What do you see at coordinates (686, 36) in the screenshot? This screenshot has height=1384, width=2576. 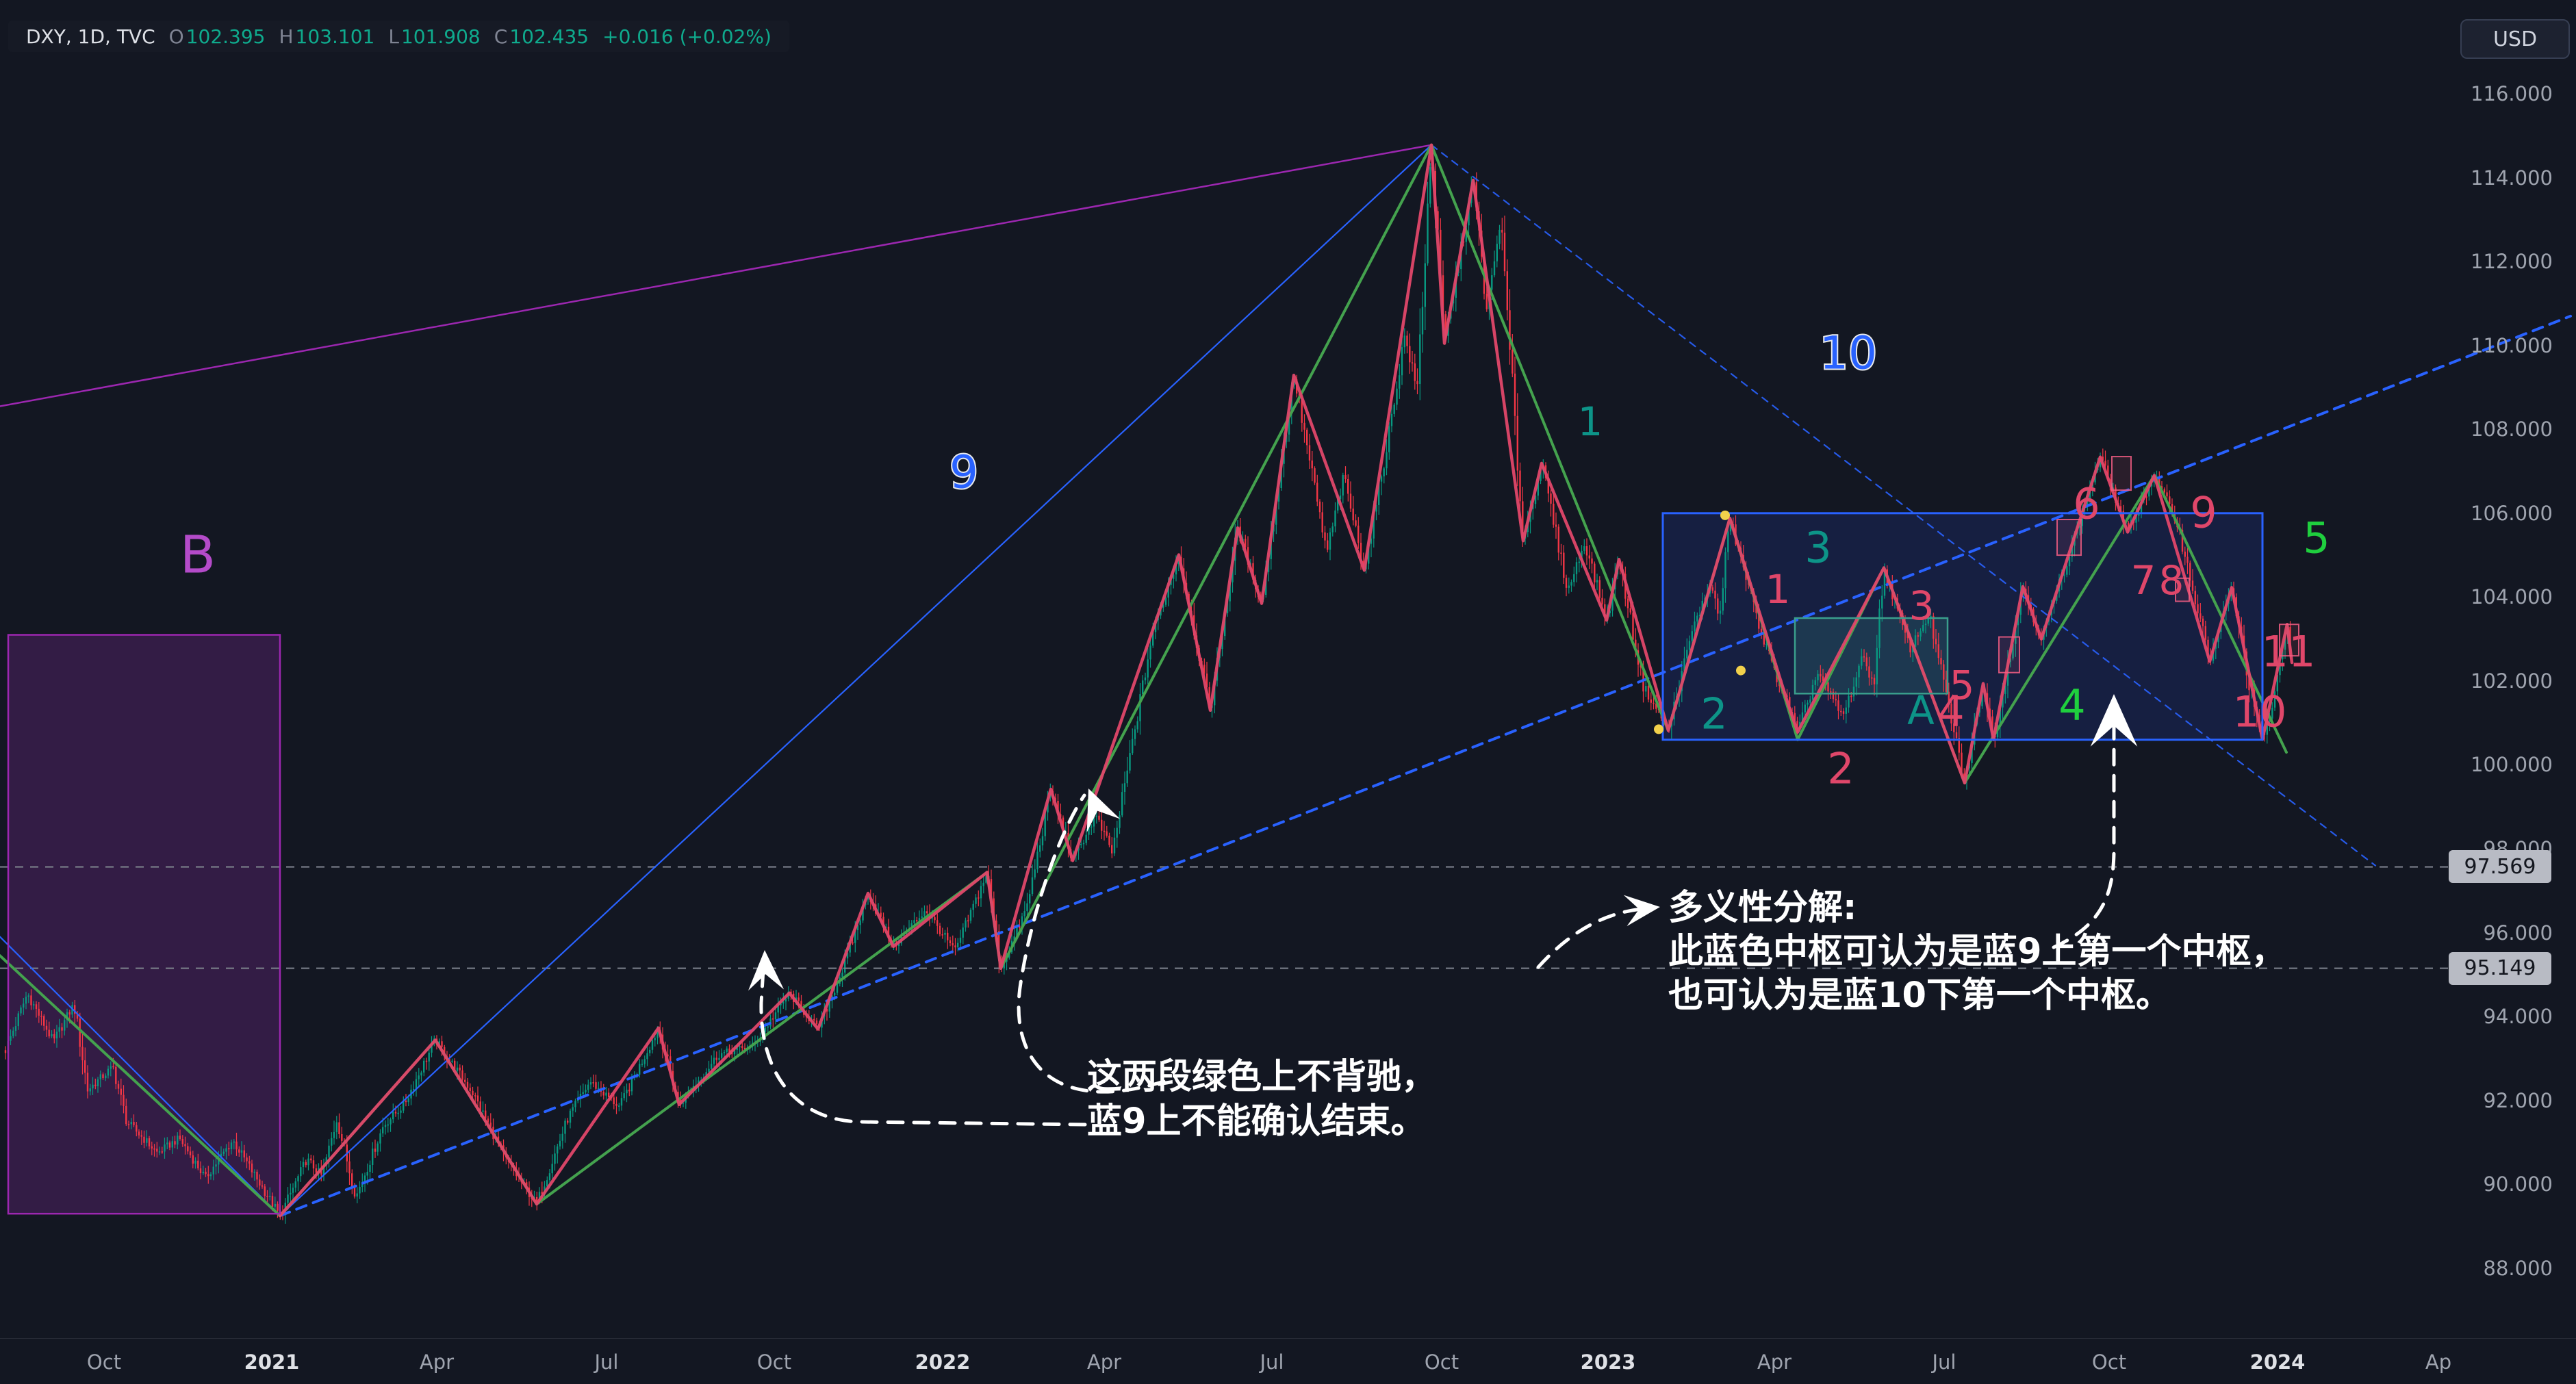 I see `price-change: +0.016 (+0.02%)` at bounding box center [686, 36].